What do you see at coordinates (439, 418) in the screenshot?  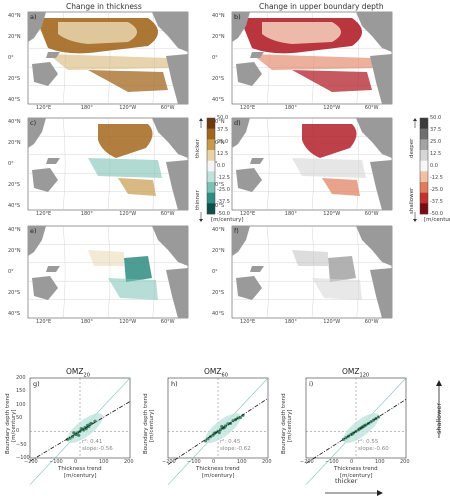 I see `shallower-arrow-label: shallower` at bounding box center [439, 418].